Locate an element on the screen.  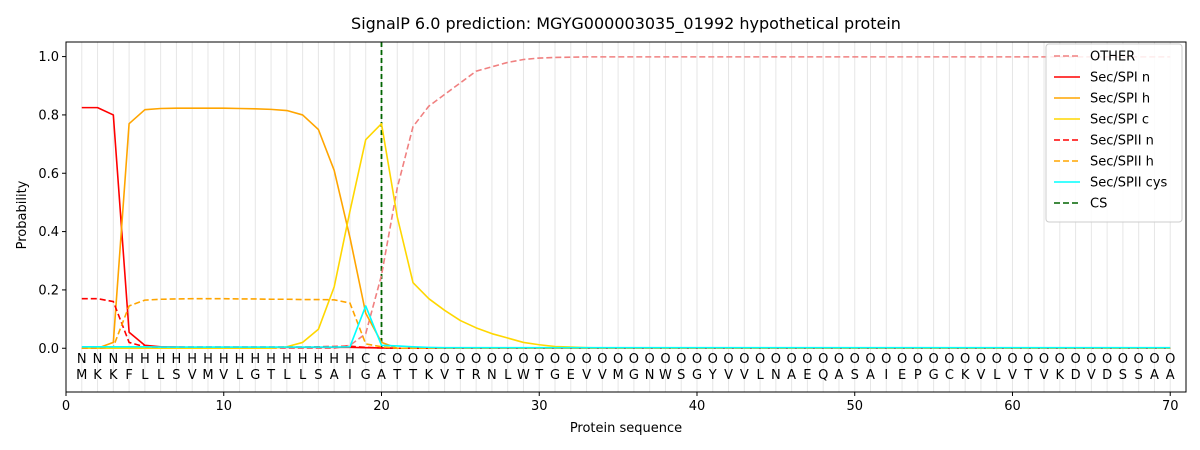
residue-label: P is located at coordinates (918, 375).